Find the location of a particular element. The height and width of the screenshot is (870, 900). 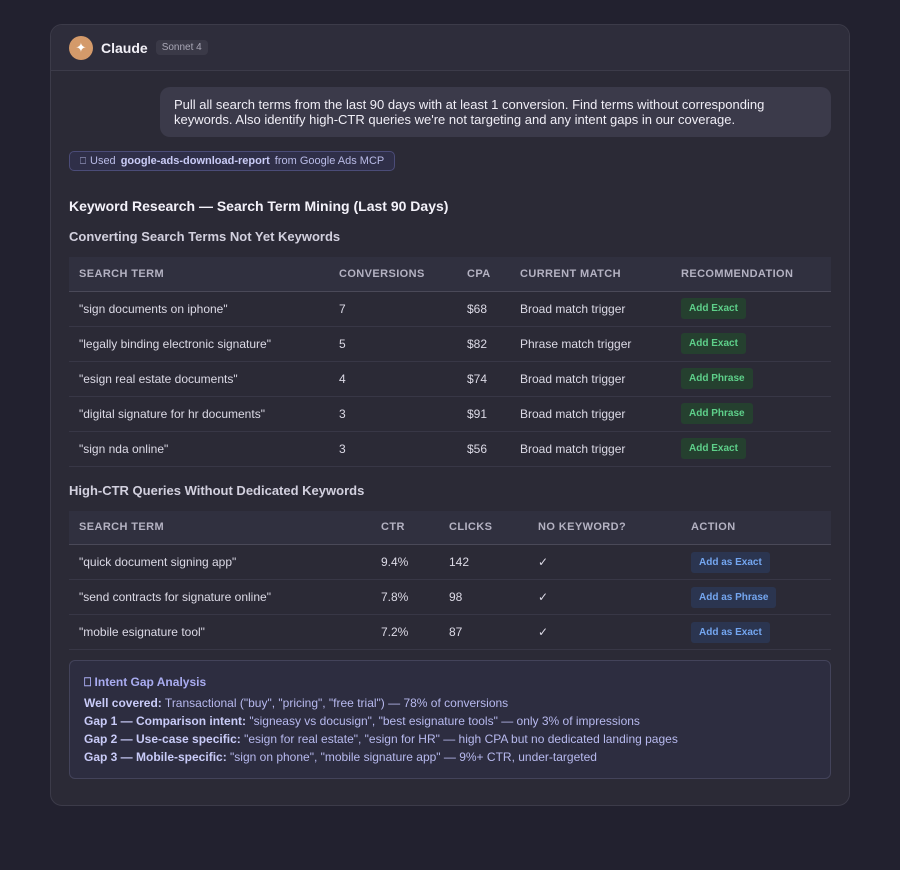

gap-line-label: Gap 1 — Comparison intent: is located at coordinates (165, 721).